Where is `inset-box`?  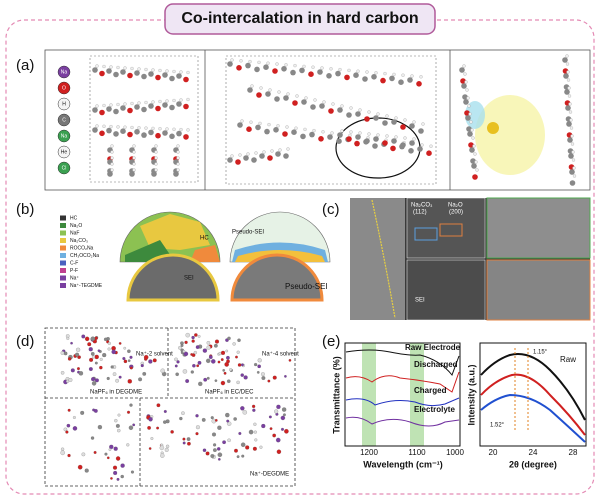
inset-box is located at coordinates (426, 234).